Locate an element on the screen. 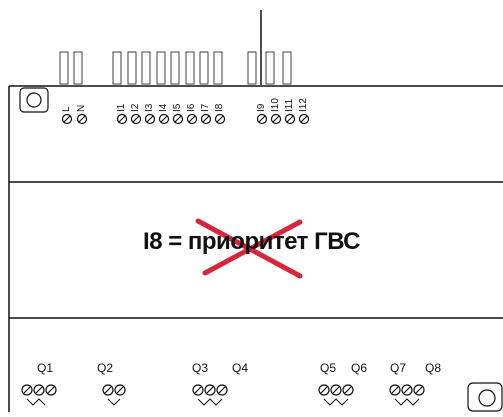 Image resolution: width=503 pixels, height=417 pixels. output-label-q4: Q4 is located at coordinates (240, 368).